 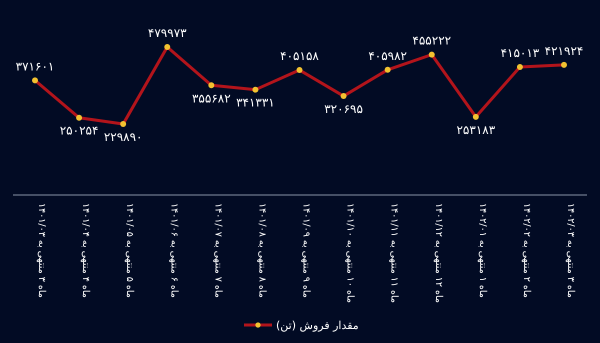 I want to click on x-tick-label: ماه ۲ منتهی به ۱۴۰۲/۰۲, so click(x=526, y=250).